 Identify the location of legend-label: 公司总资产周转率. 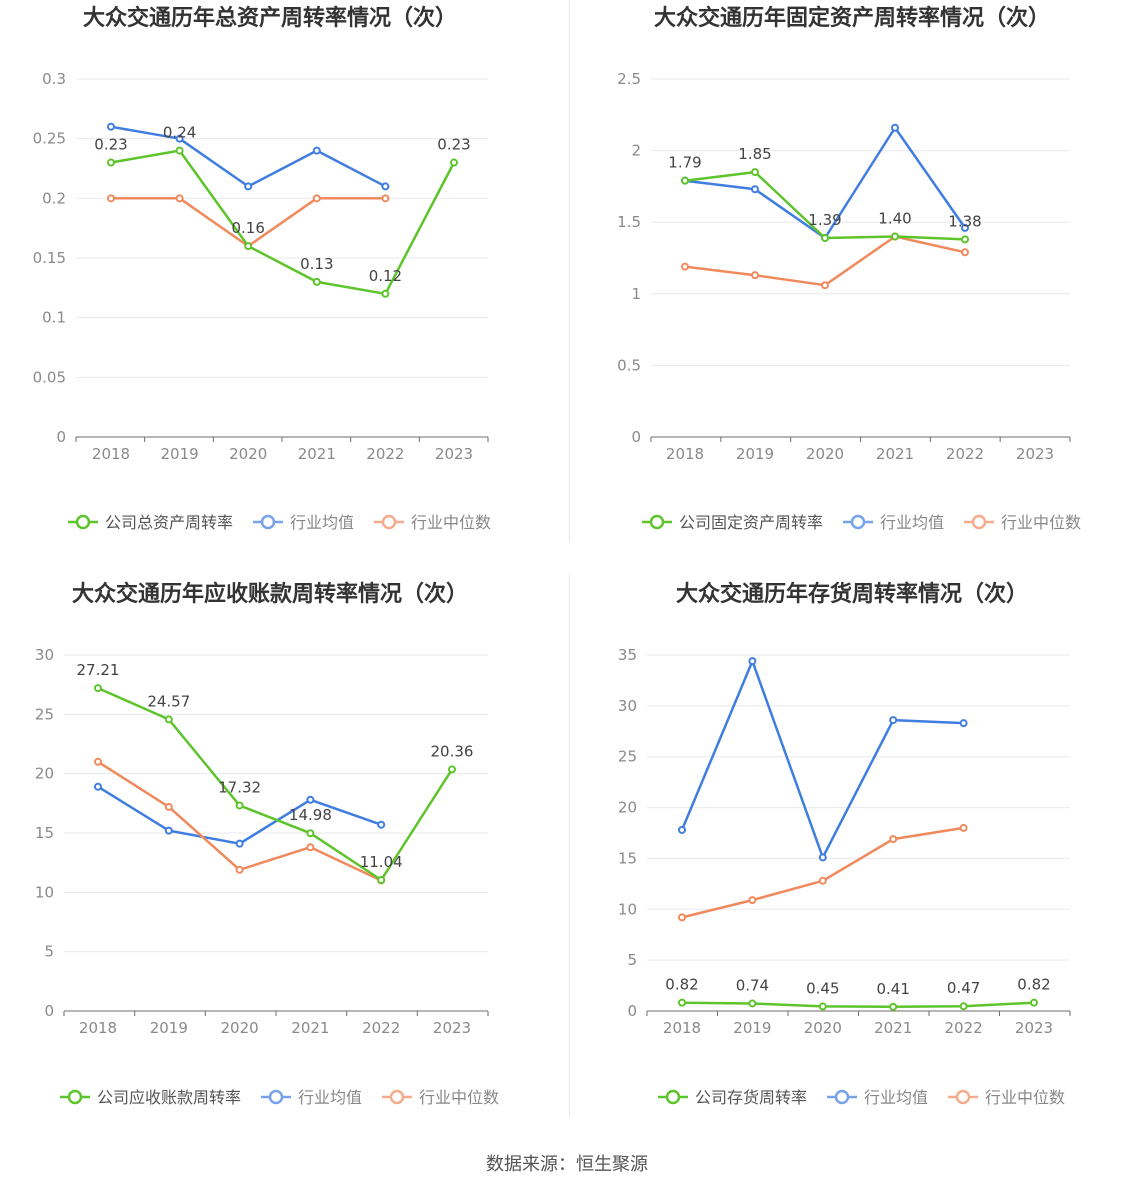
(169, 522).